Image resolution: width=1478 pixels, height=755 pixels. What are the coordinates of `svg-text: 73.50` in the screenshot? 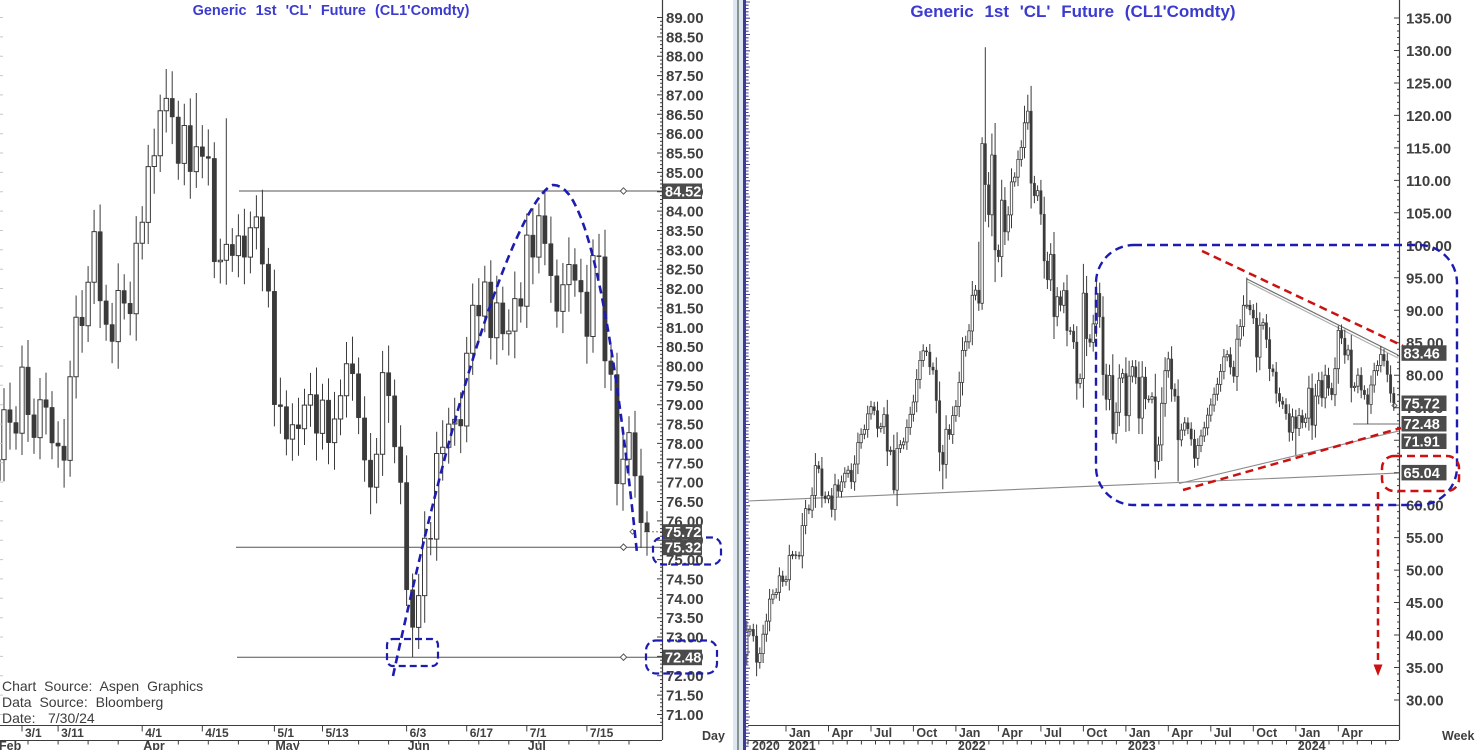 It's located at (685, 618).